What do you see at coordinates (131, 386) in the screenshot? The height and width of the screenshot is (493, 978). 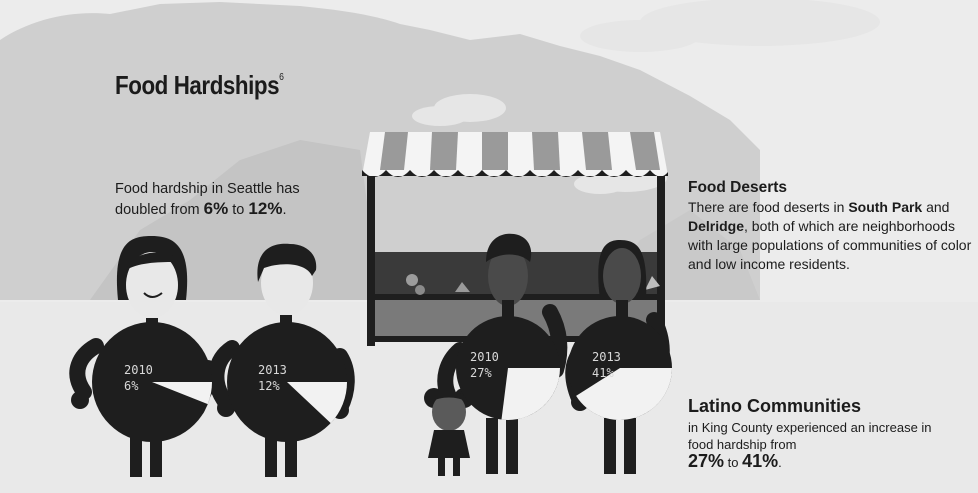 I see `pie-percent-label: 6%` at bounding box center [131, 386].